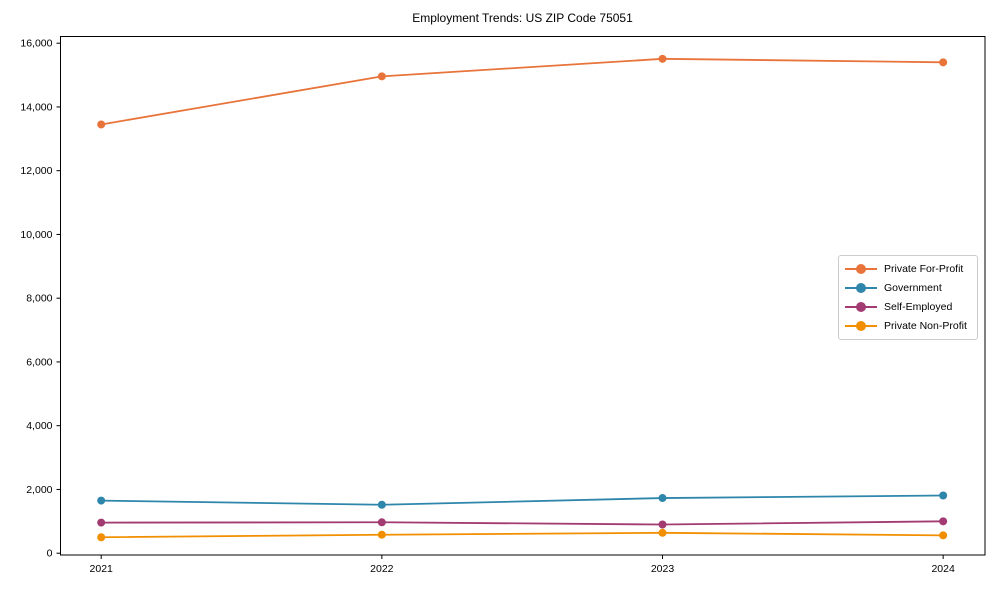  Describe the element at coordinates (39, 426) in the screenshot. I see `y-tick-label: 4,000` at that location.